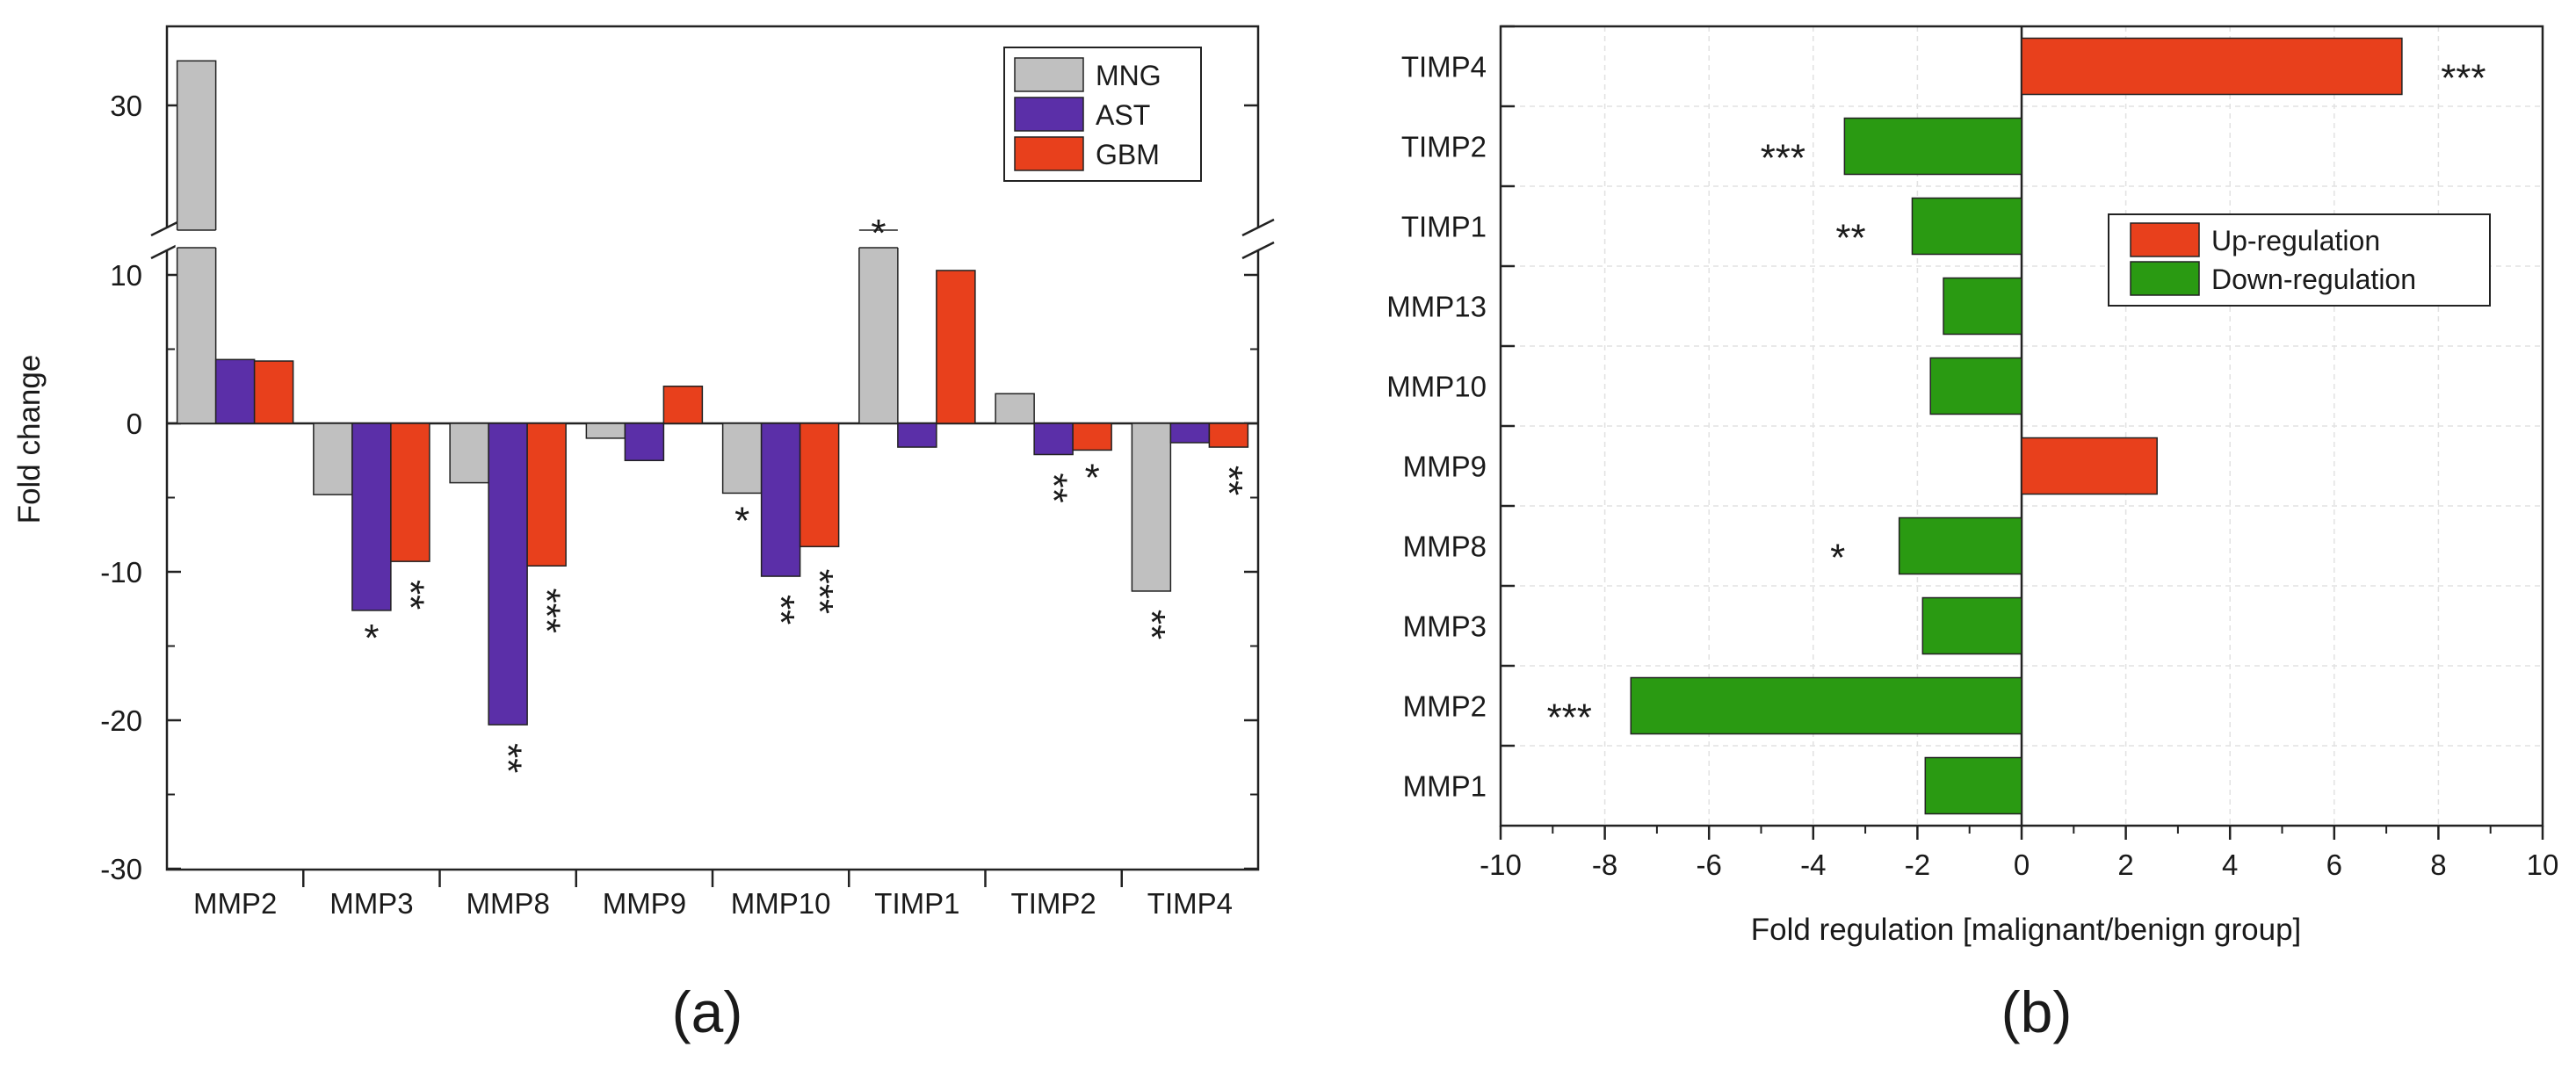 The width and height of the screenshot is (2576, 1076). Describe the element at coordinates (1444, 147) in the screenshot. I see `y-tick-label: TIMP2` at that location.